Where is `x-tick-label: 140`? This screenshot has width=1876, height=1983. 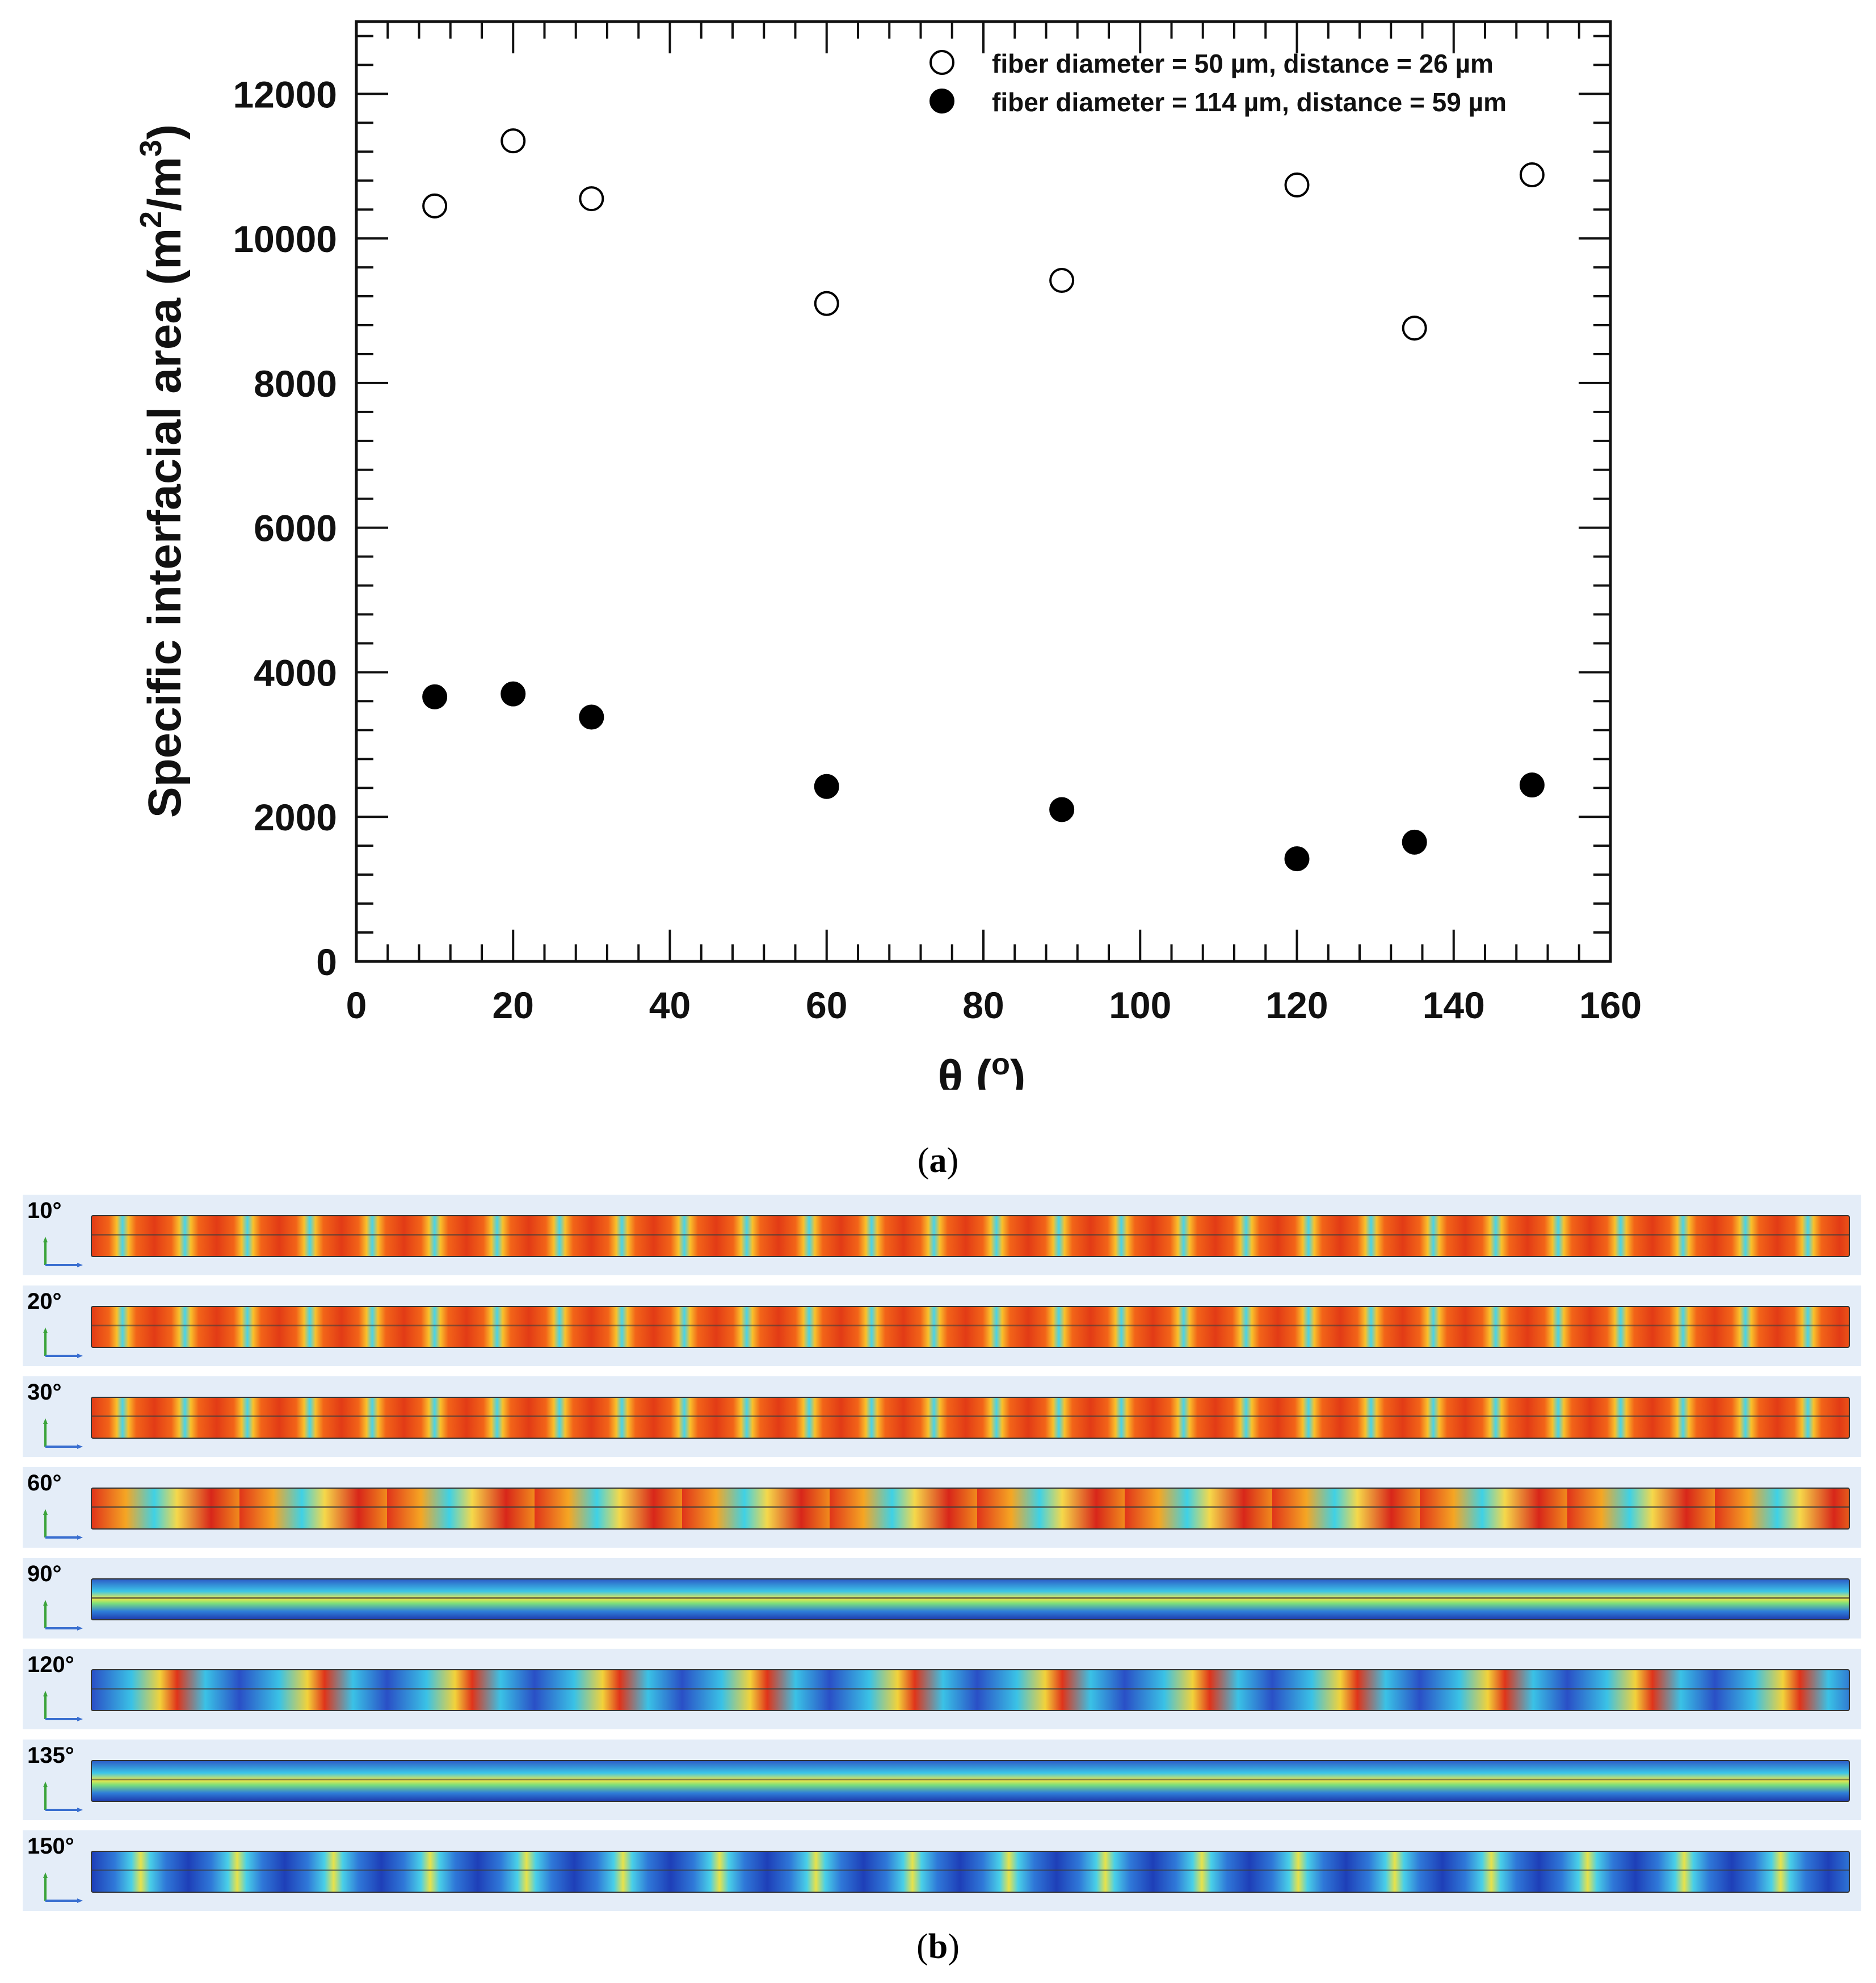 x-tick-label: 140 is located at coordinates (1454, 1005).